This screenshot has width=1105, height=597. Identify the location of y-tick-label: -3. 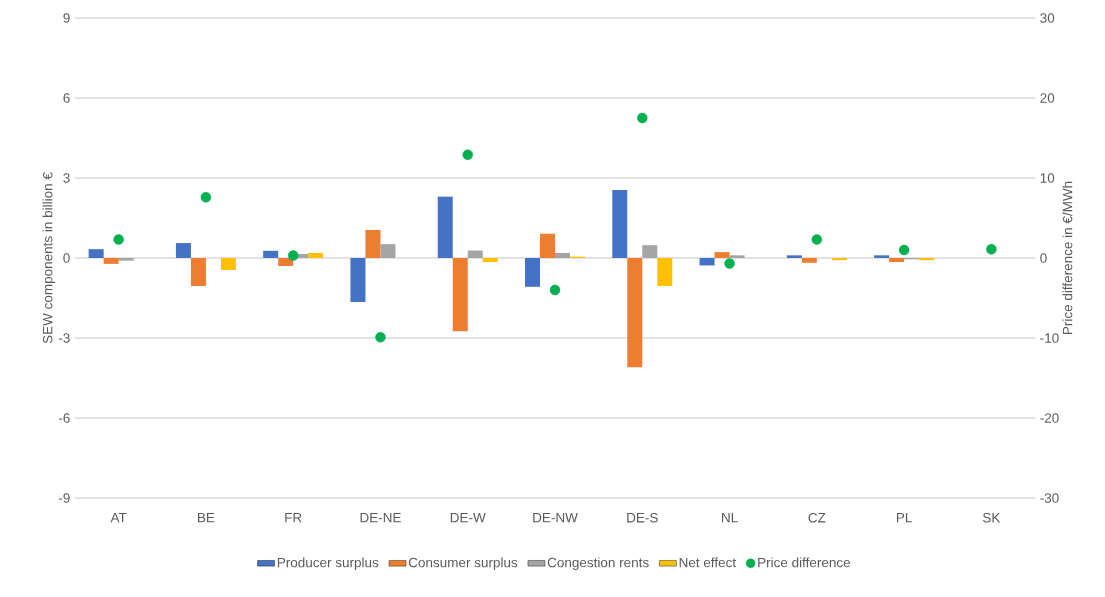
(64, 338).